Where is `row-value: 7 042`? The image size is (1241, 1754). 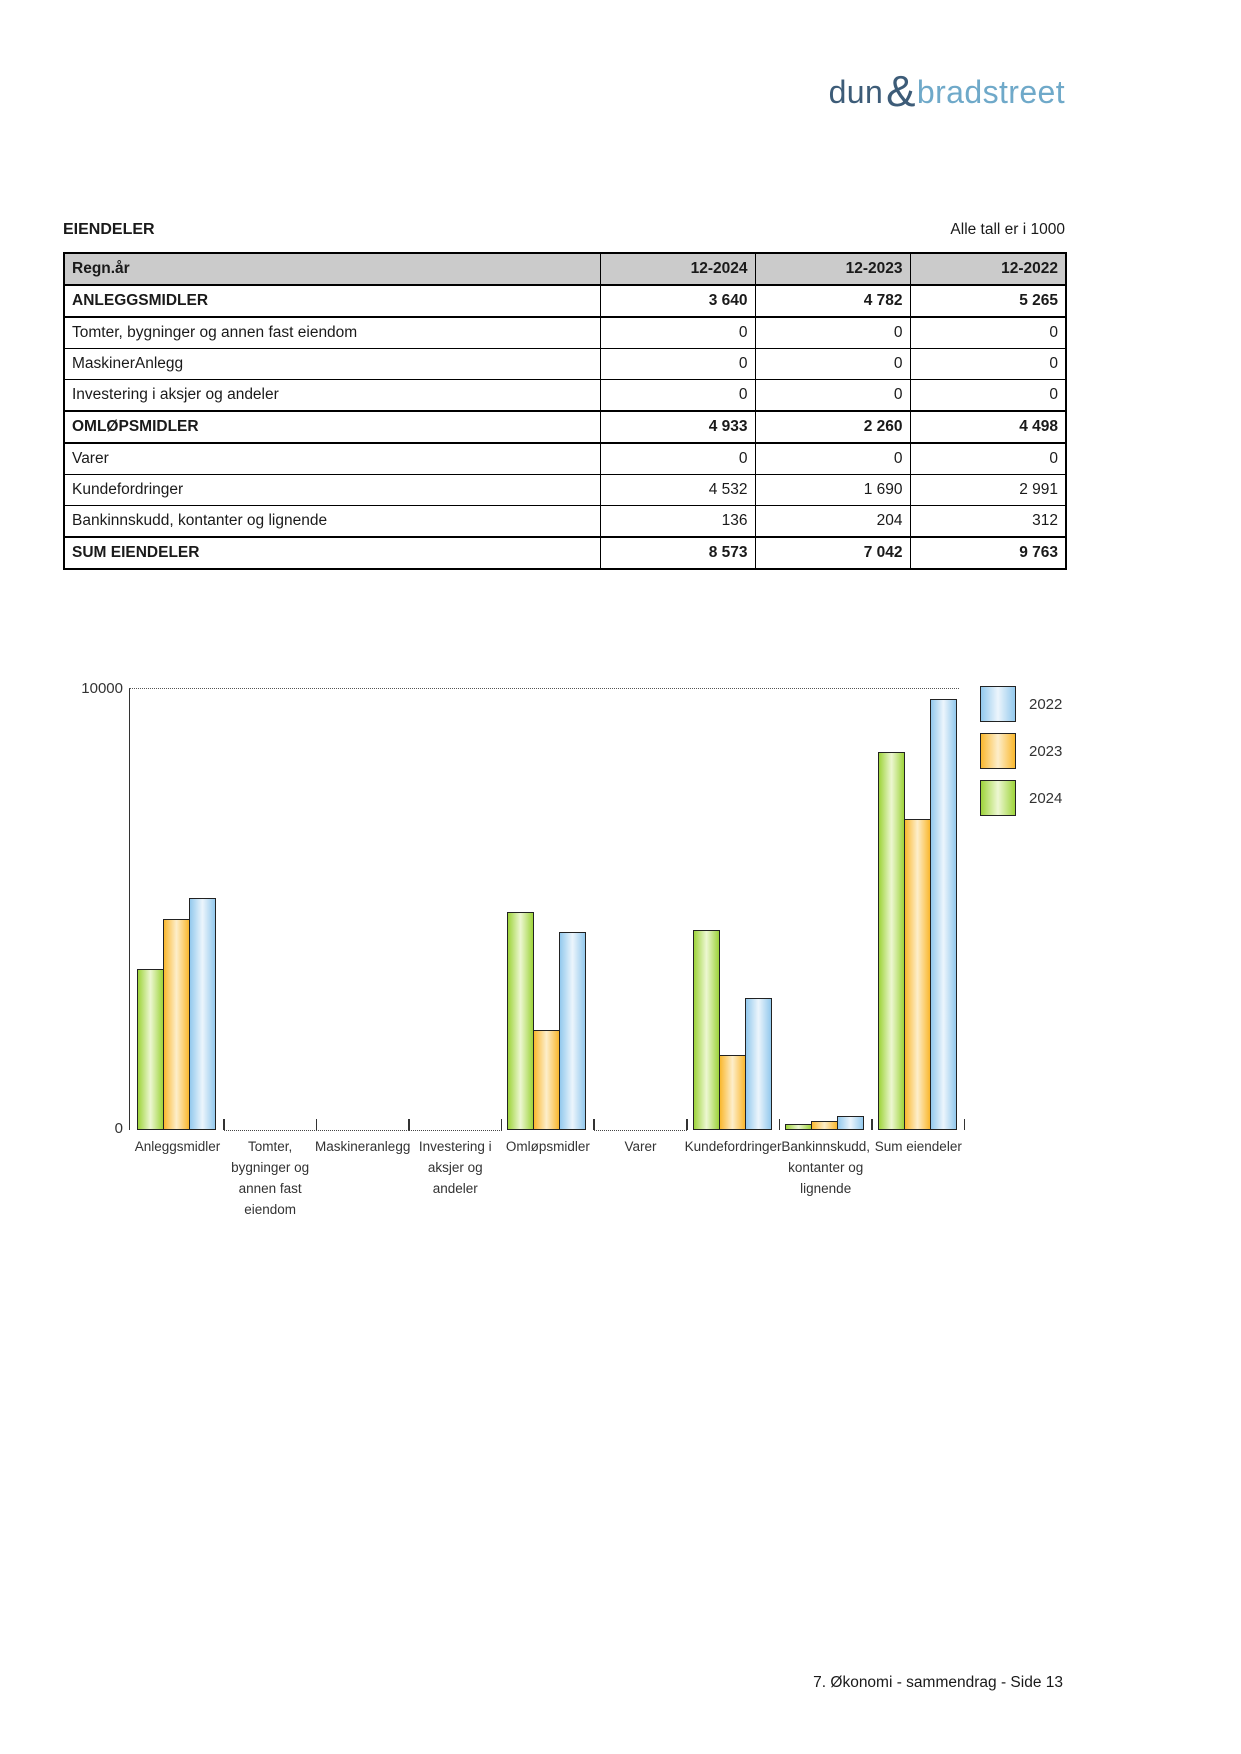 row-value: 7 042 is located at coordinates (832, 553).